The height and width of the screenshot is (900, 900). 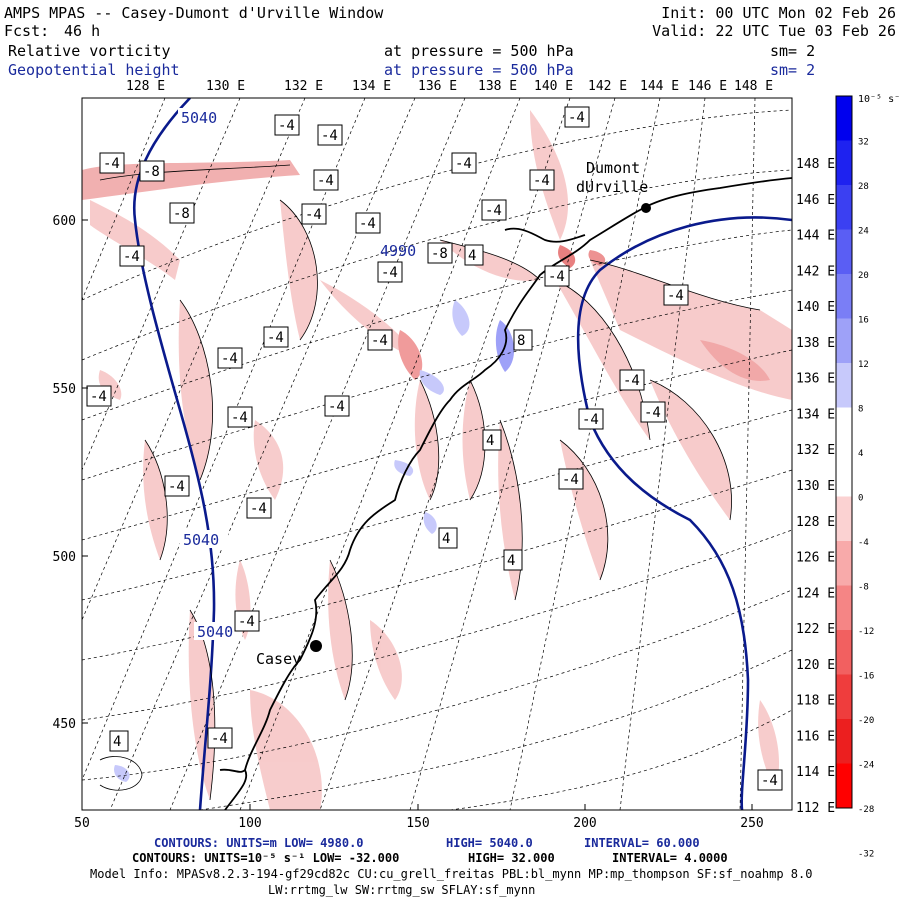 I want to click on forecast-hours: 46 h, so click(x=82, y=31).